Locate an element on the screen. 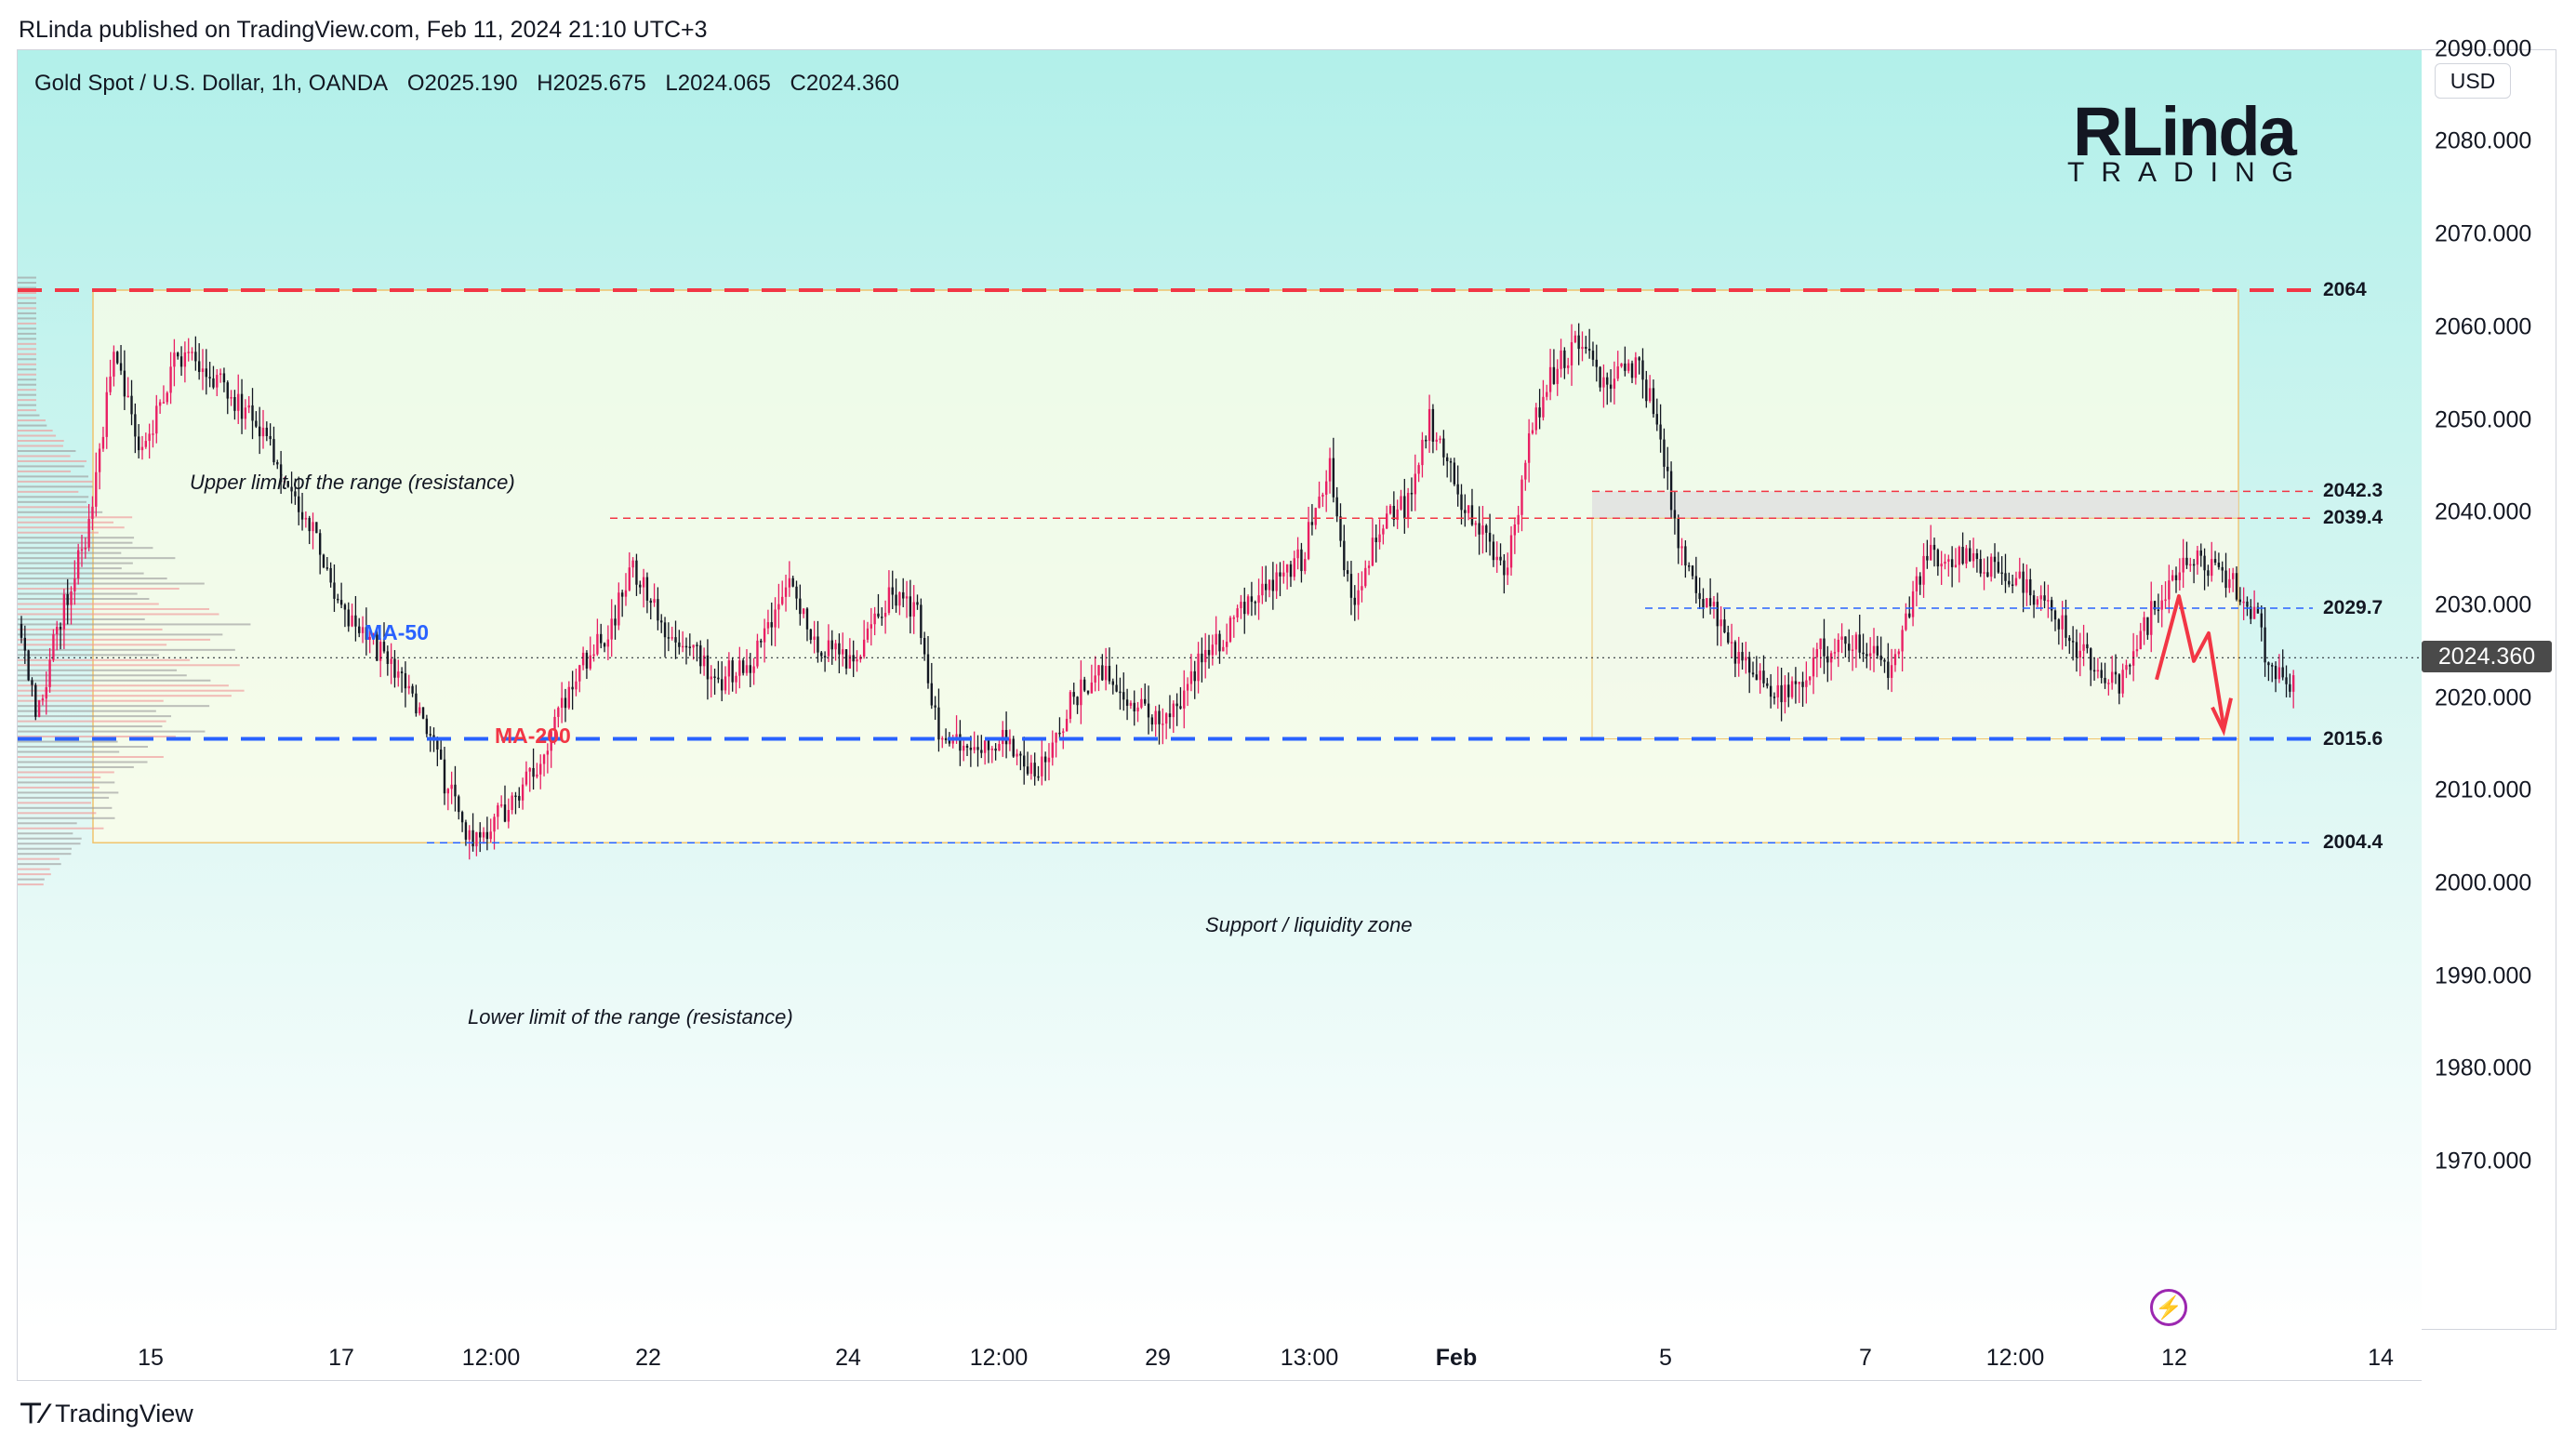  time-tick: 12:00 is located at coordinates (999, 1358).